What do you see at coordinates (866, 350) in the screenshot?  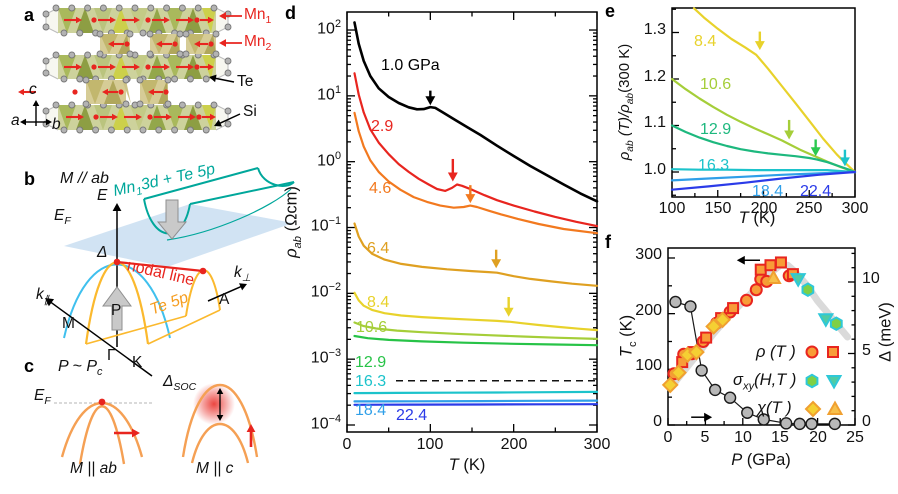 I see `f-ytick-right-5: 5` at bounding box center [866, 350].